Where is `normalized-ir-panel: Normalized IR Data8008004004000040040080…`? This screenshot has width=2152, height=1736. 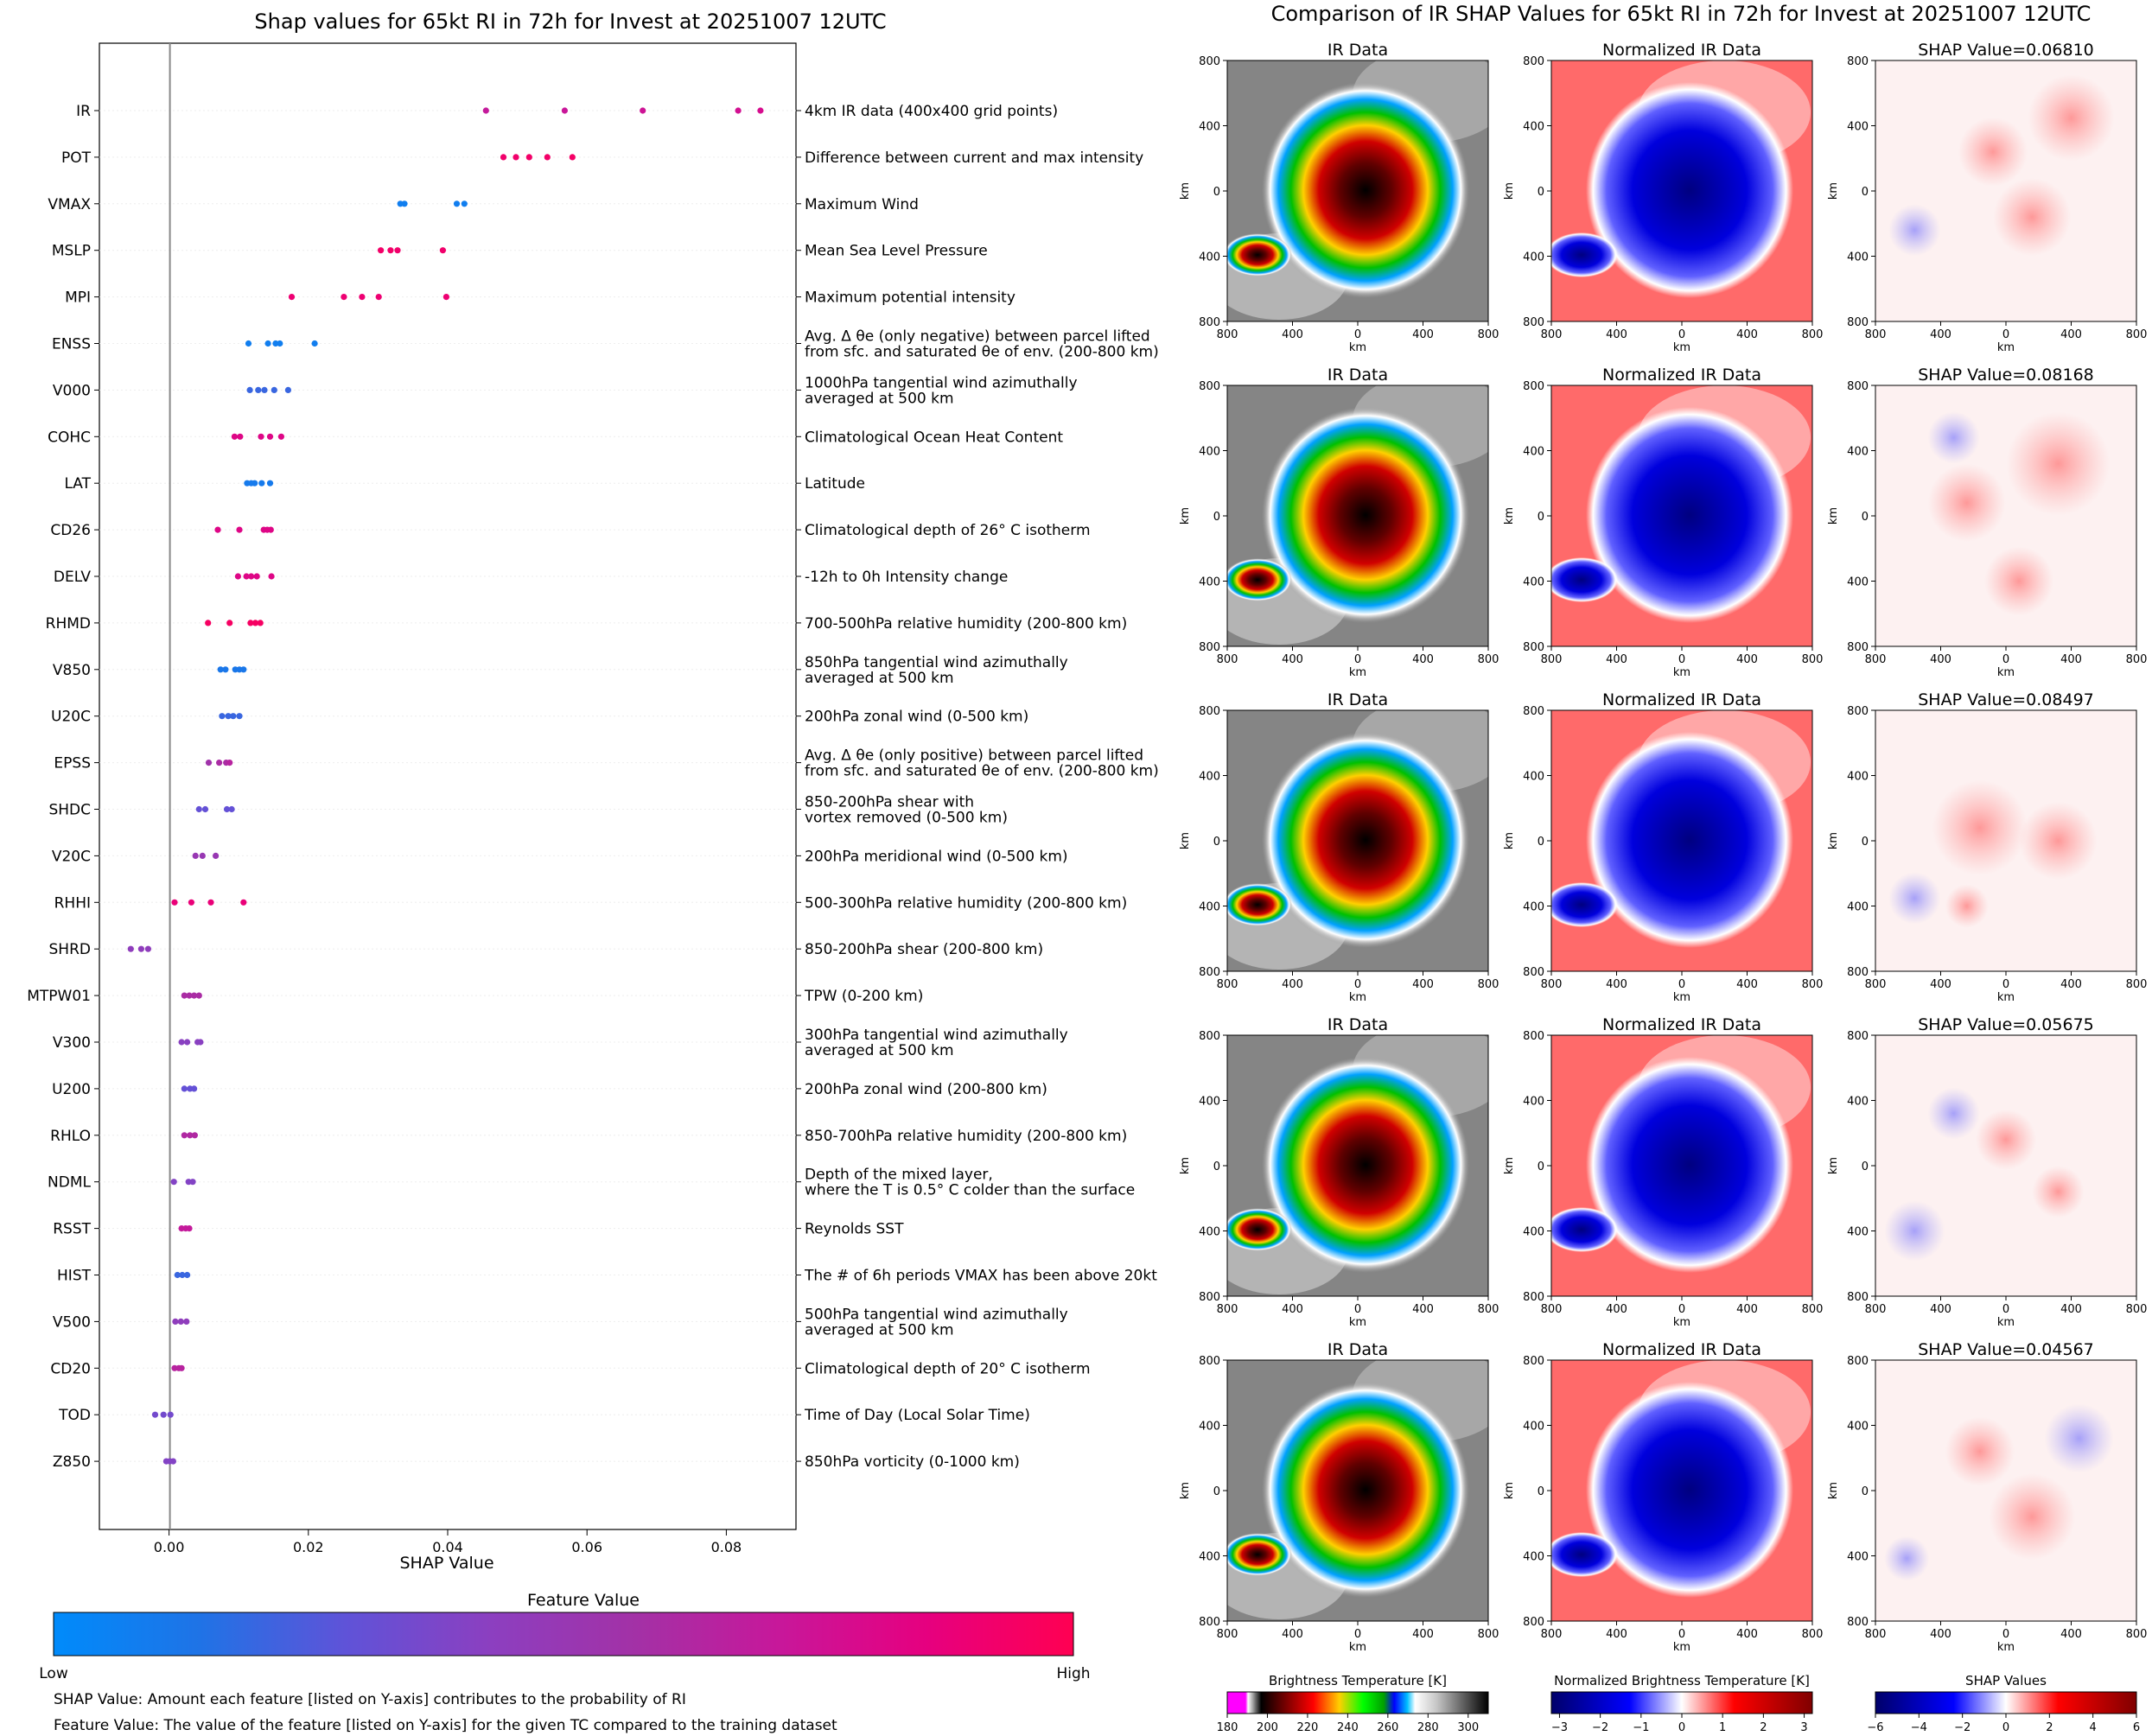
normalized-ir-panel: Normalized IR Data8008004004000040040080… is located at coordinates (1663, 197).